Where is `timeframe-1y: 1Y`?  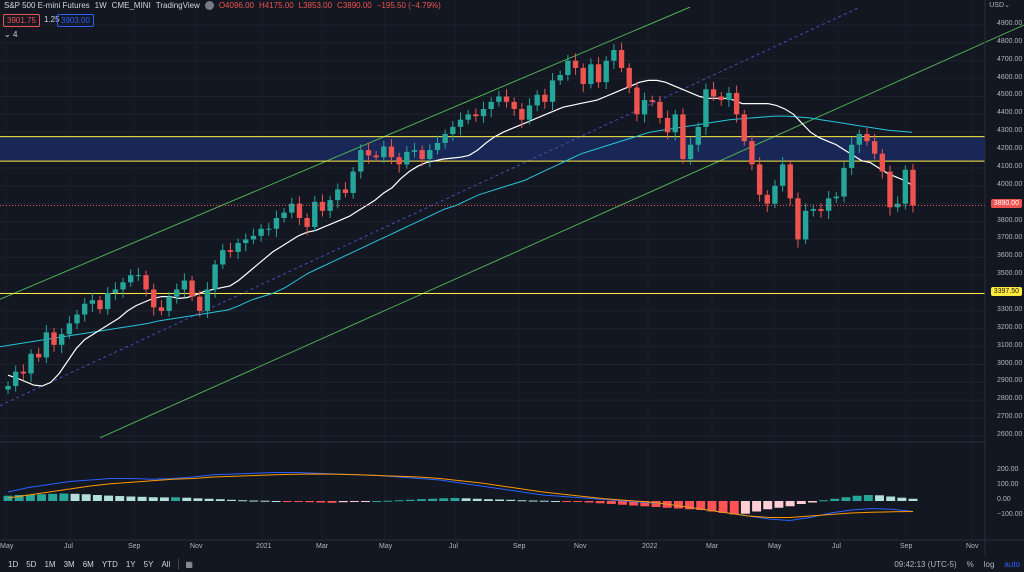
timeframe-1y: 1Y is located at coordinates (130, 564).